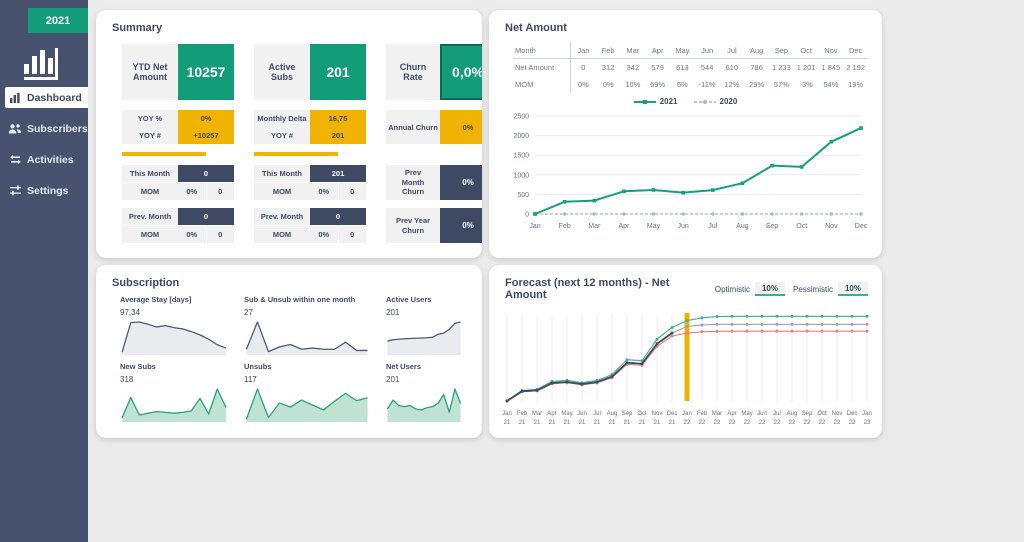 The height and width of the screenshot is (542, 1024). What do you see at coordinates (587, 289) in the screenshot?
I see `forecast-panel-title: Forecast (next 12 months) - Net Amount` at bounding box center [587, 289].